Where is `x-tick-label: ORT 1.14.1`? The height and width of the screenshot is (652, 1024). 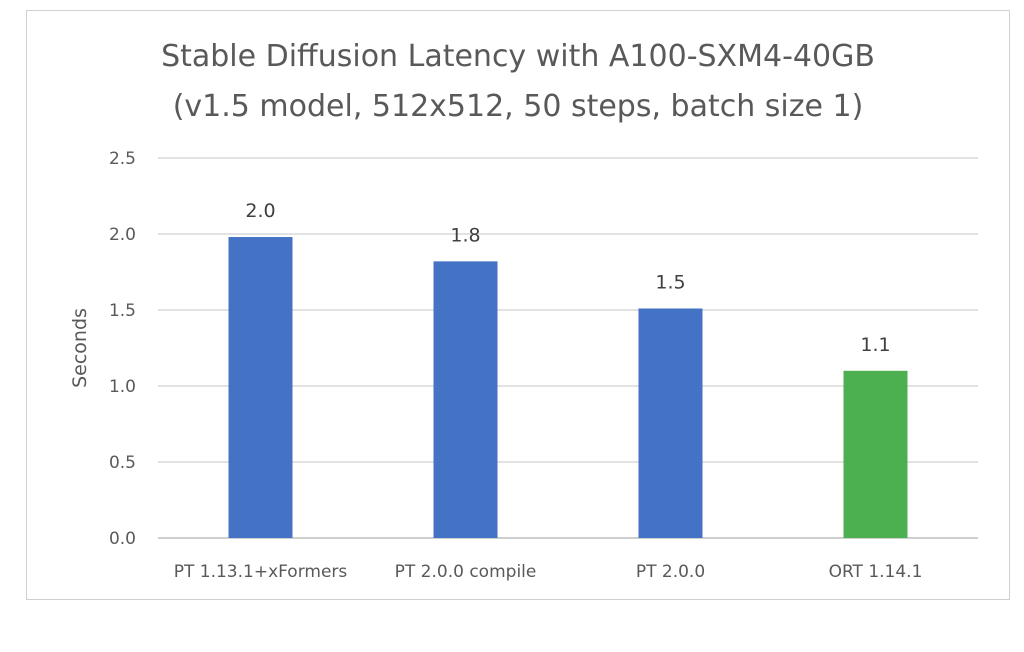
x-tick-label: ORT 1.14.1 is located at coordinates (876, 572).